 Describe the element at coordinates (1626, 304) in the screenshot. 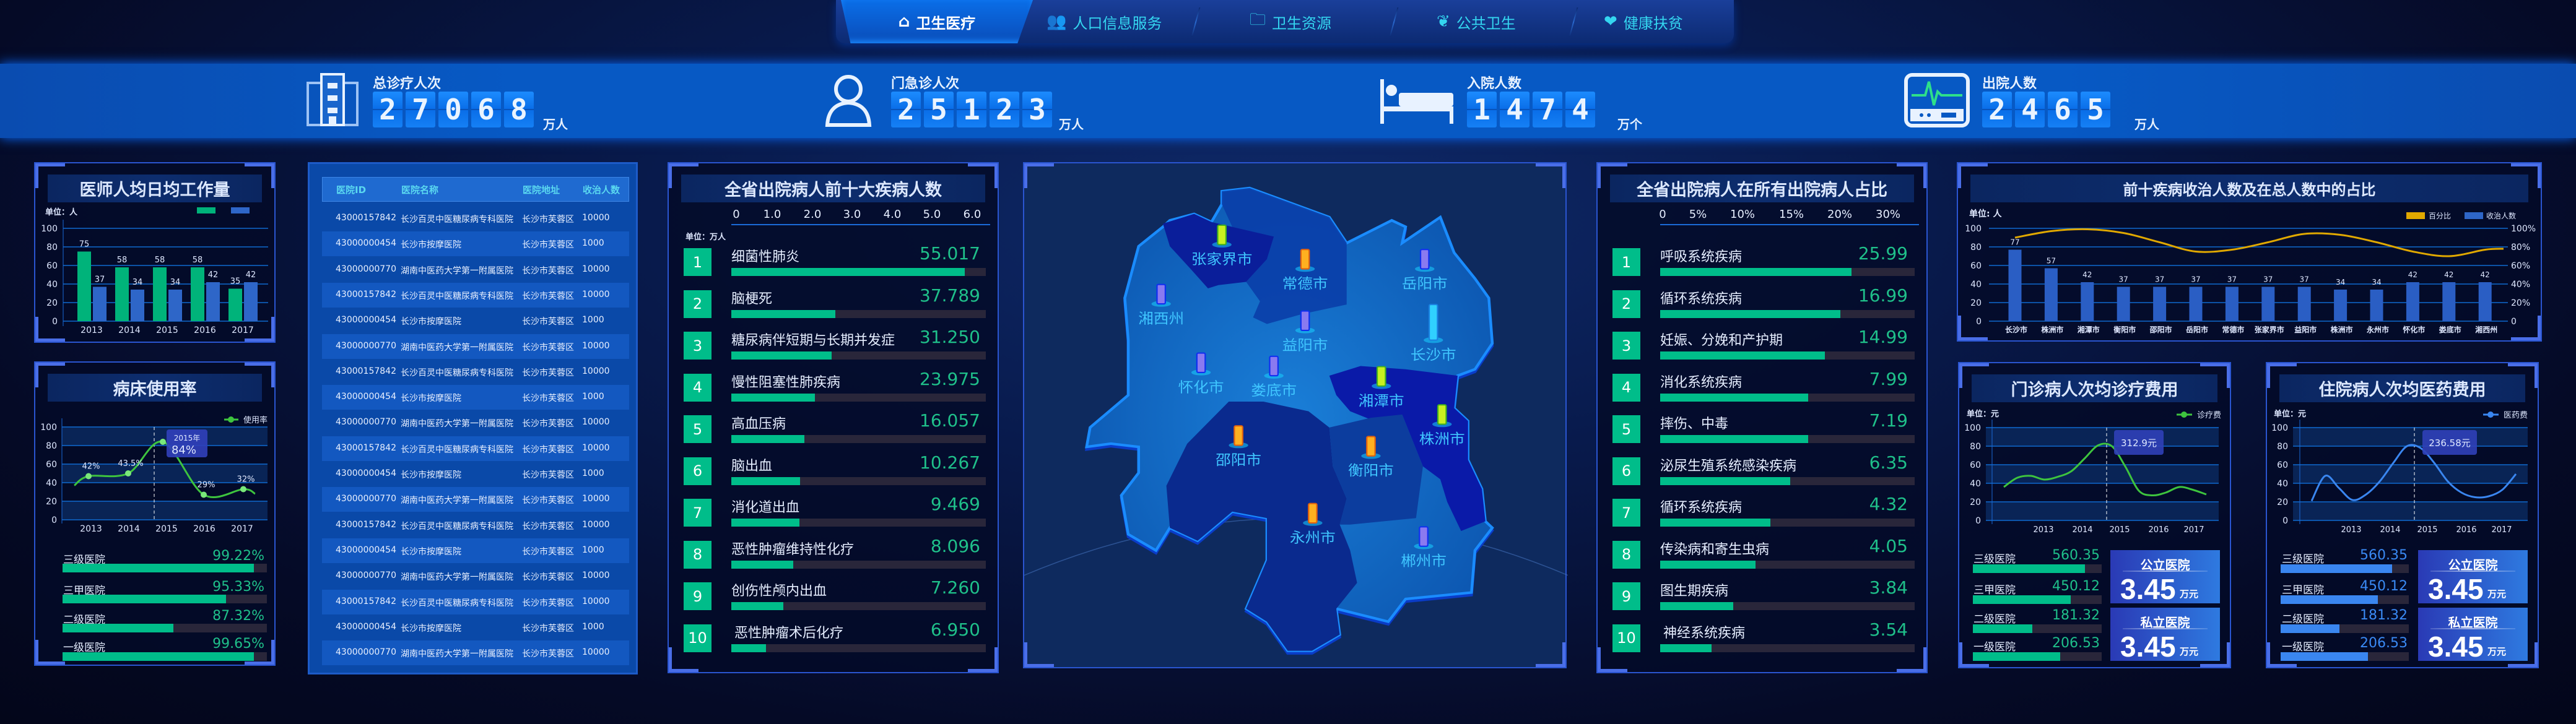

I see `rank-badge: 2` at that location.